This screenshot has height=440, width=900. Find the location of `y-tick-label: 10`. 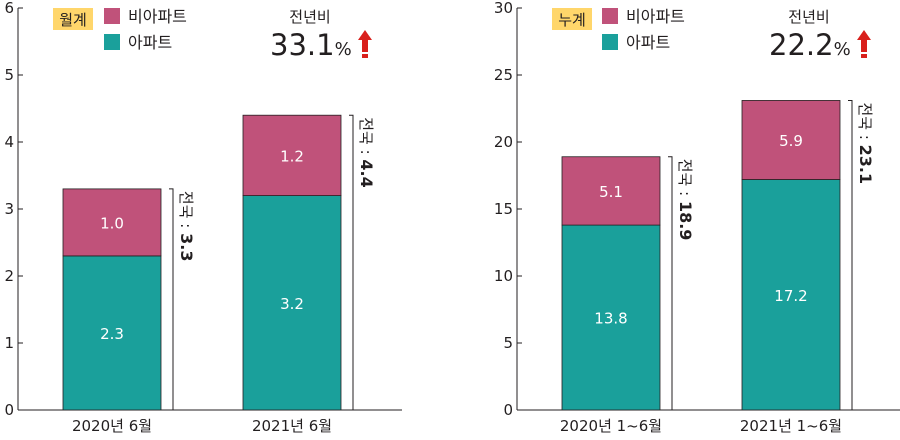

y-tick-label: 10 is located at coordinates (503, 276).